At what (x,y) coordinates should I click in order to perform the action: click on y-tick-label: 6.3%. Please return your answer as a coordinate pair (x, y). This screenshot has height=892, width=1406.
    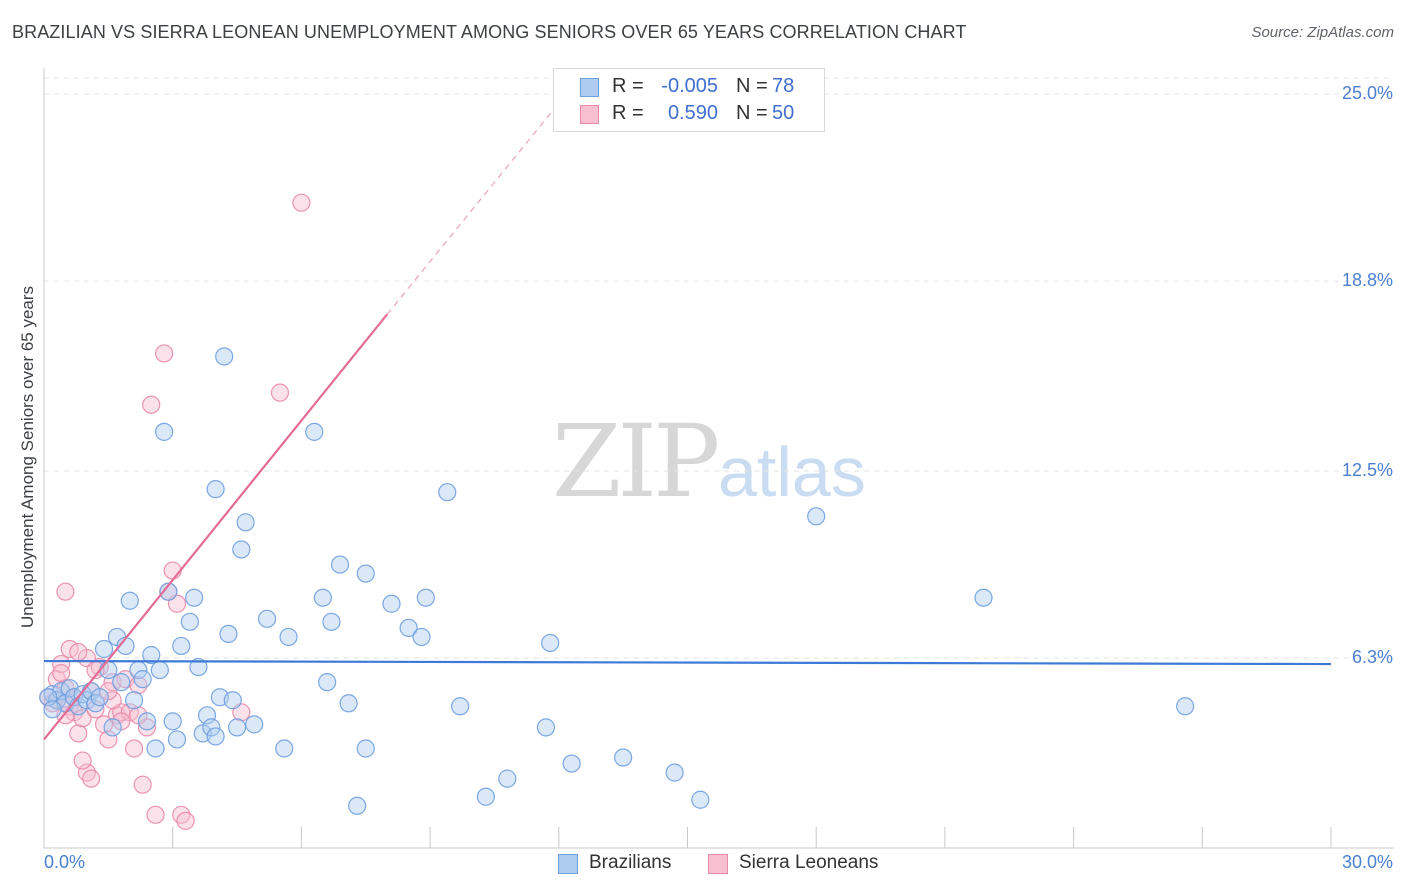
    Looking at the image, I should click on (1372, 657).